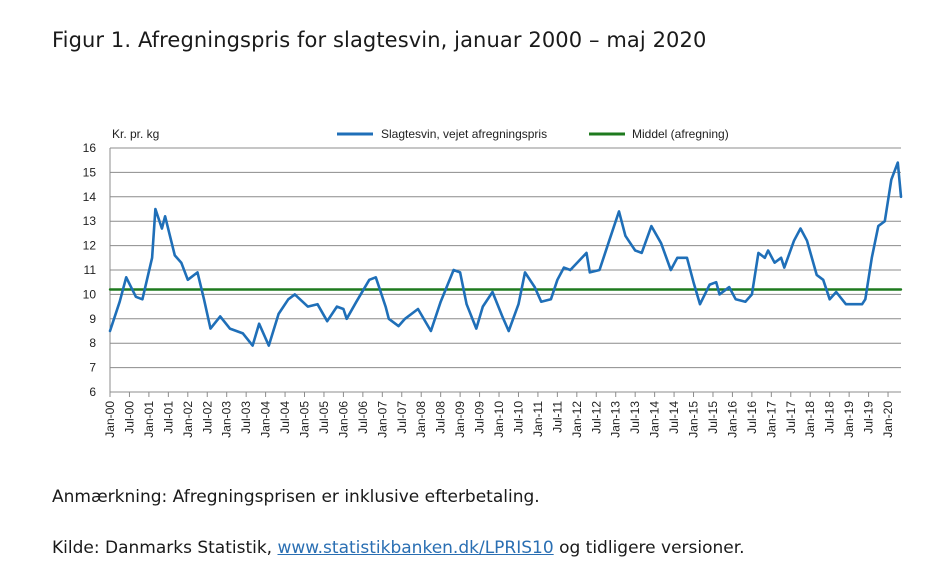 The height and width of the screenshot is (581, 941). Describe the element at coordinates (266, 419) in the screenshot. I see `x-tick-label: Jan-04` at that location.